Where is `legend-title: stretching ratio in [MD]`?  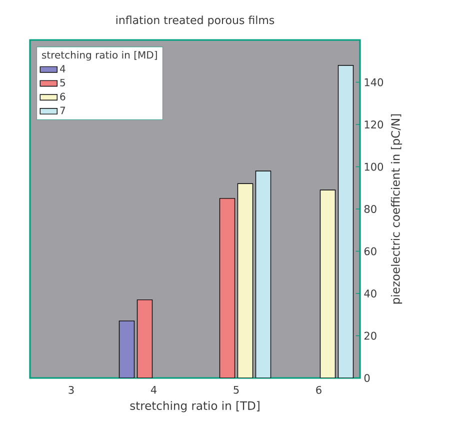
legend-title: stretching ratio in [MD] is located at coordinates (99, 55).